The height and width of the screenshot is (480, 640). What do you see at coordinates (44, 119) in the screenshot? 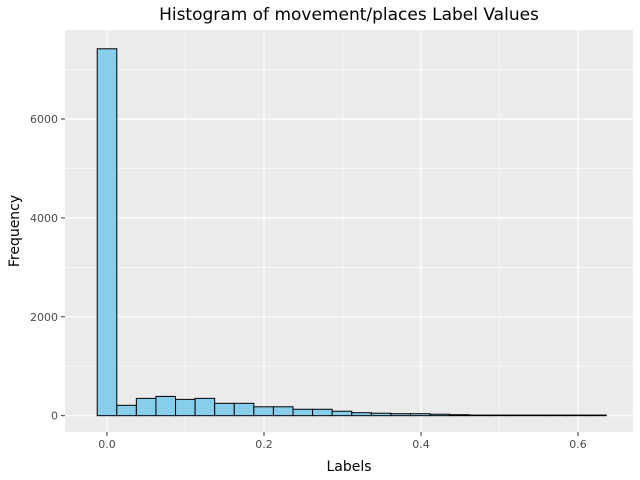
I see `y-tick-label: 6000` at bounding box center [44, 119].